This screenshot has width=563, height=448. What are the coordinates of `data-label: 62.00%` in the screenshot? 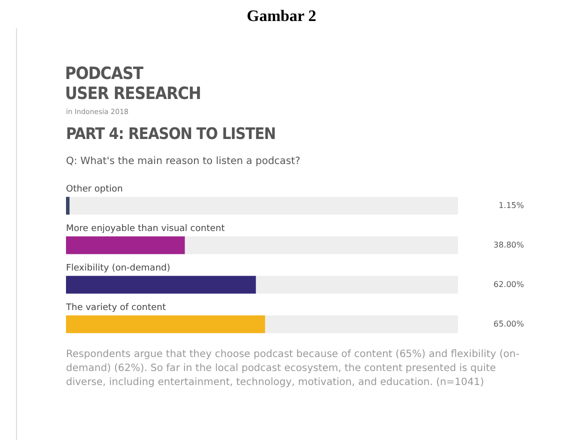 It's located at (508, 284).